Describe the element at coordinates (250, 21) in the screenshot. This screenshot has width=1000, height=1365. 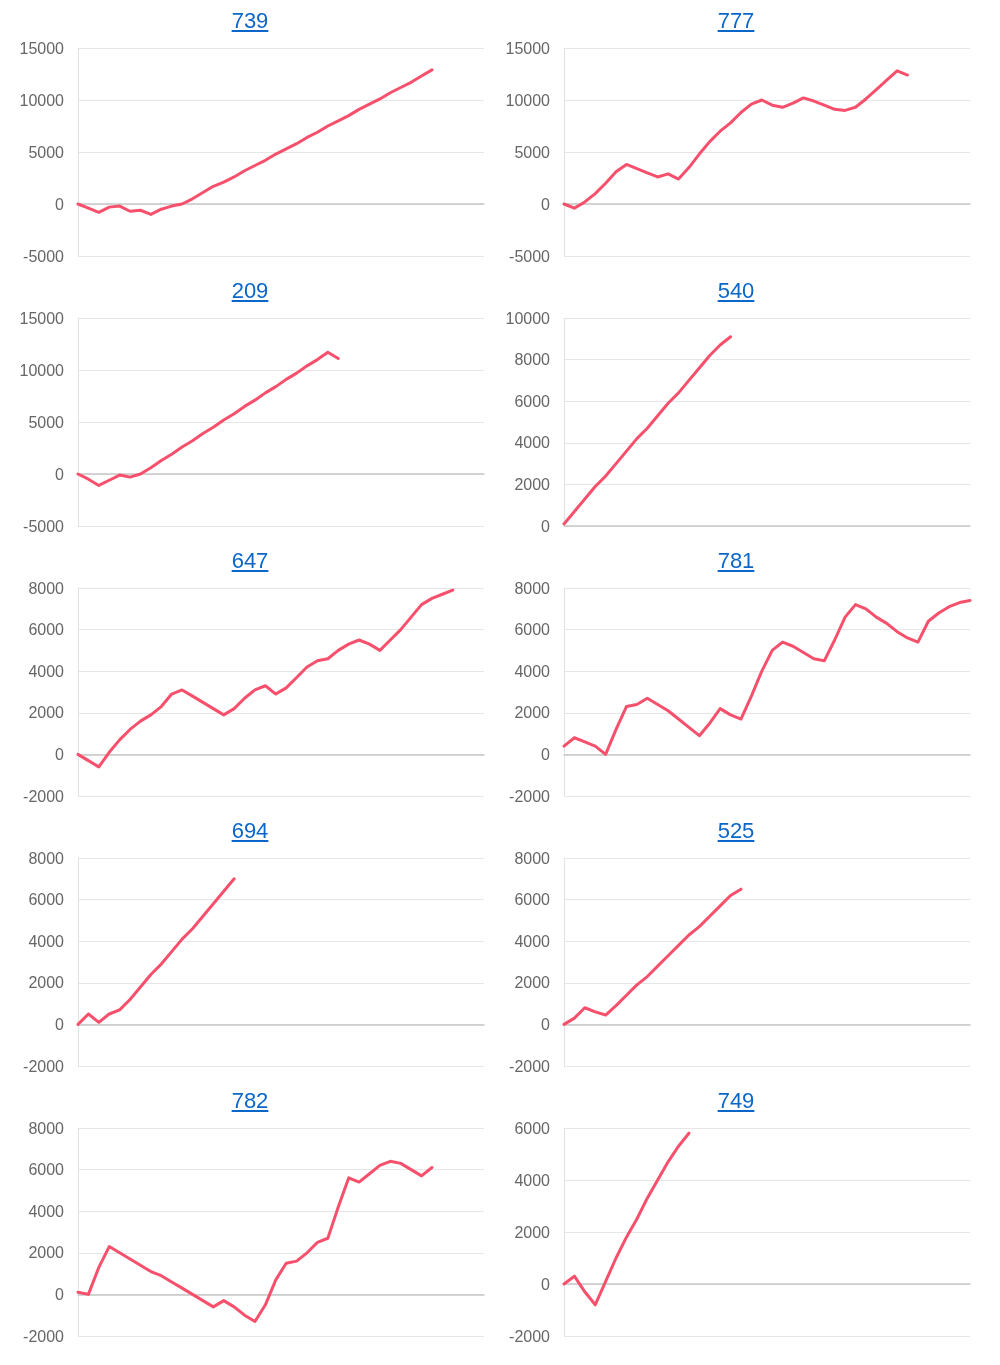
I see `chart-title: 739` at that location.